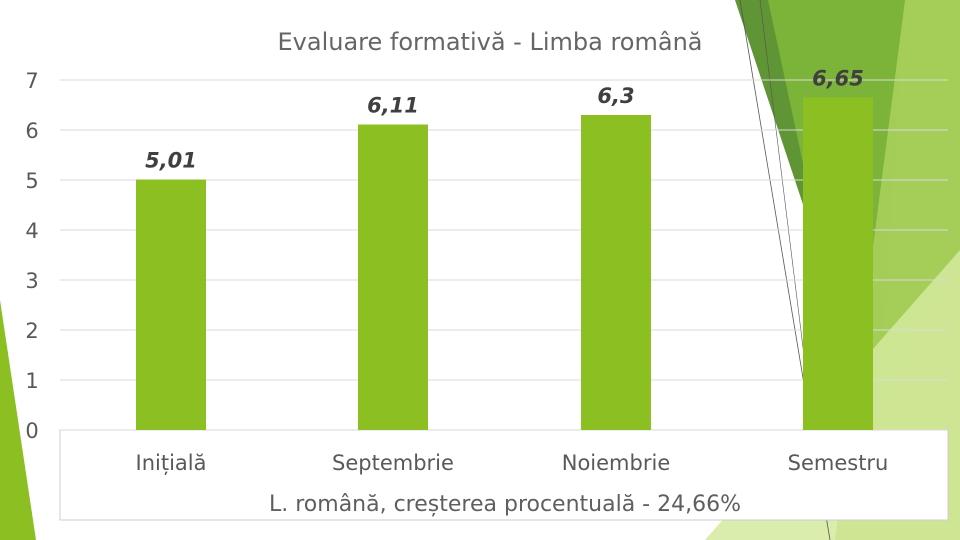 This screenshot has width=960, height=540. I want to click on x-tick-label: Inițială, so click(171, 463).